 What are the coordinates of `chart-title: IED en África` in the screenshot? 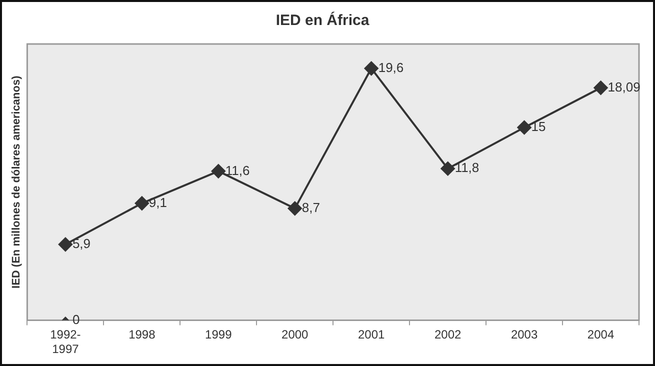 It's located at (323, 20).